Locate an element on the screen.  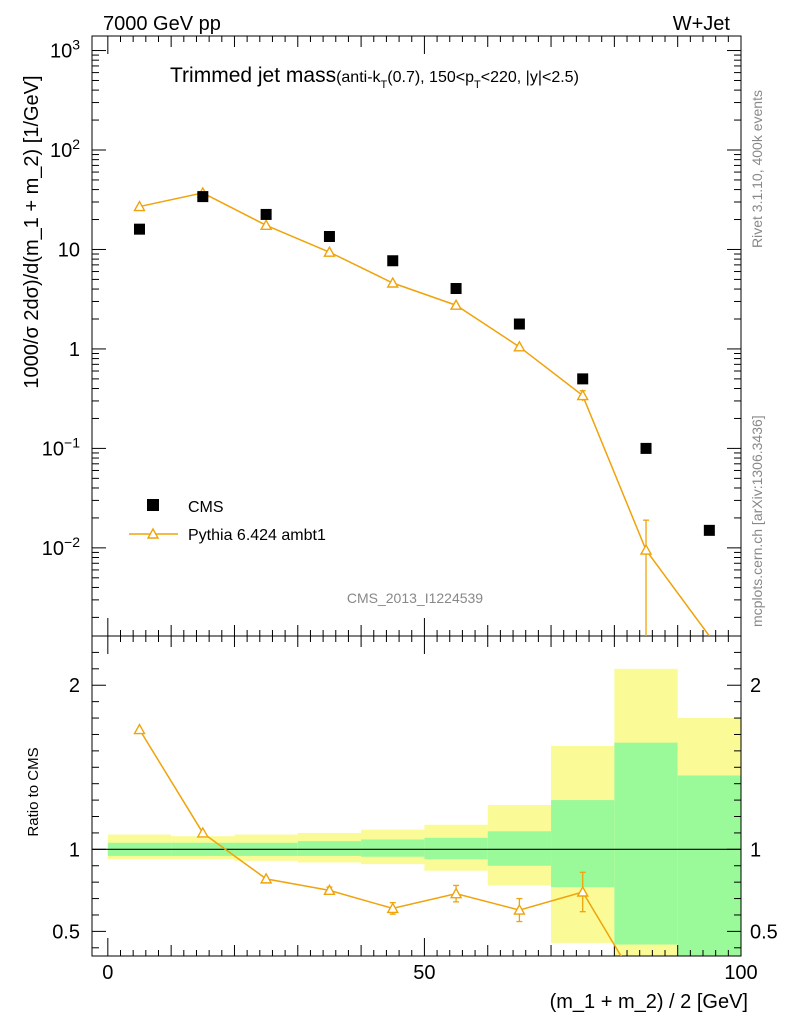
analysis-id: CMS_2013_I1224539 is located at coordinates (415, 598).